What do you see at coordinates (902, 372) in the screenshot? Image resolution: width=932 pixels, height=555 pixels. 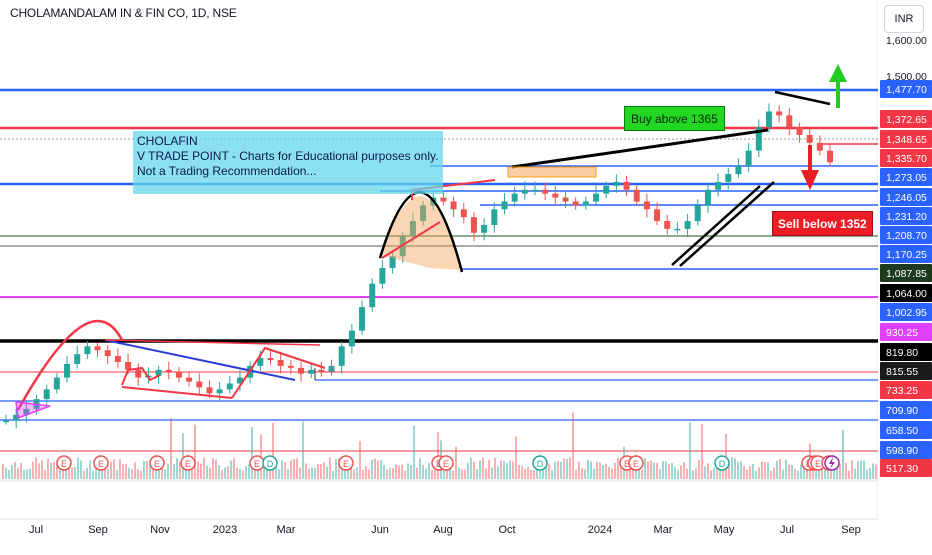 I see `price-label: 815.55` at bounding box center [902, 372].